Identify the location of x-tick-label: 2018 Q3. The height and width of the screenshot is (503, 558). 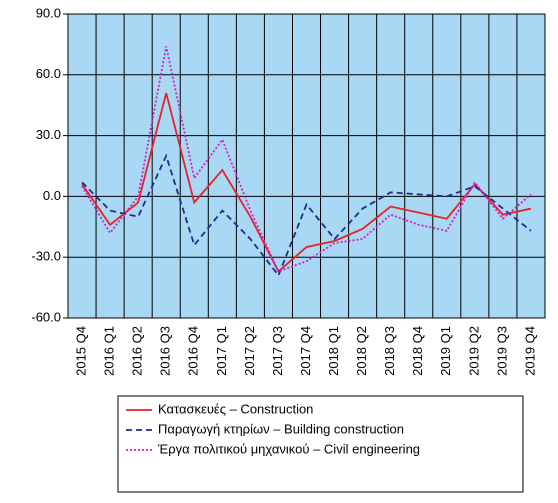
(389, 351).